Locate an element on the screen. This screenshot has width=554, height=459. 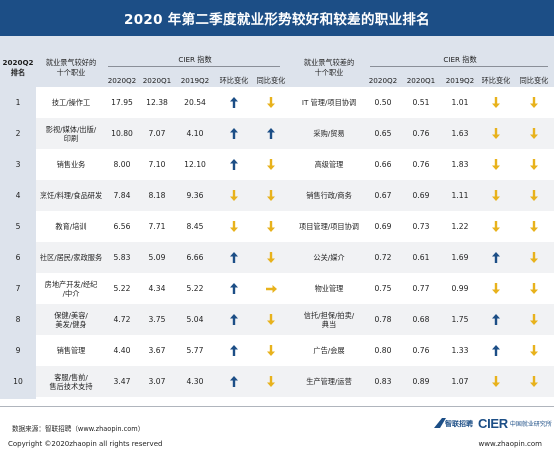
good-occupation-cell: 销售业务 is located at coordinates (71, 164).